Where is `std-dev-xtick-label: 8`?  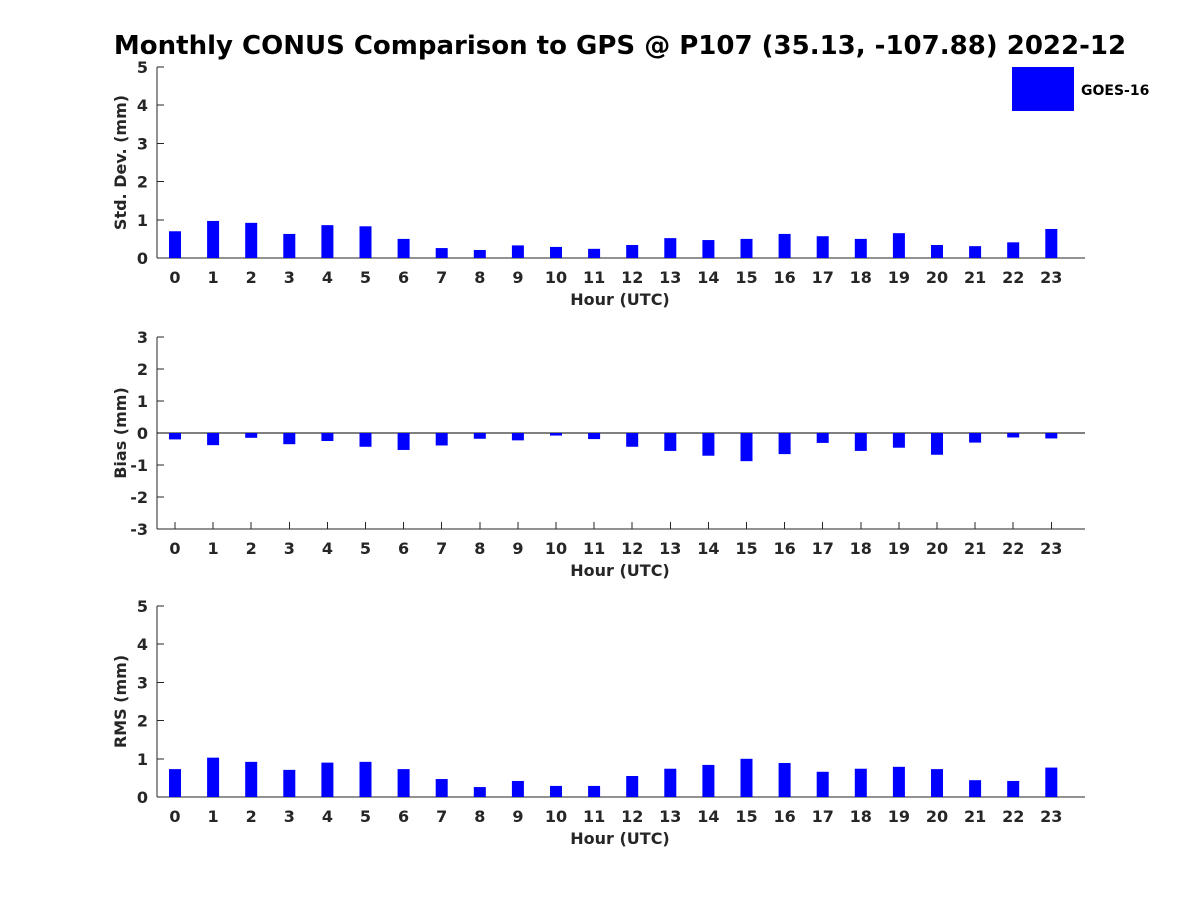 std-dev-xtick-label: 8 is located at coordinates (479, 277).